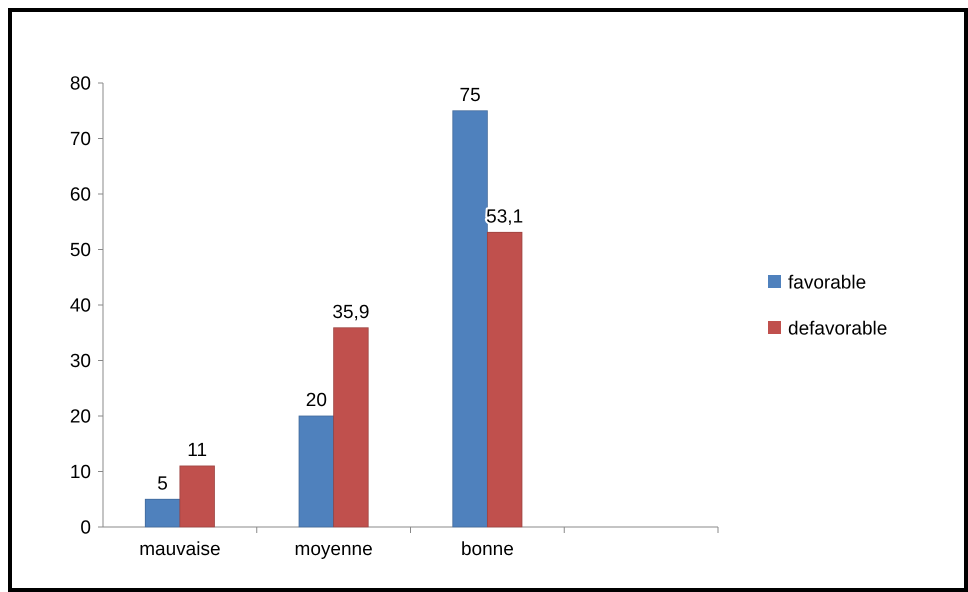  Describe the element at coordinates (162, 483) in the screenshot. I see `data-label: 5` at that location.